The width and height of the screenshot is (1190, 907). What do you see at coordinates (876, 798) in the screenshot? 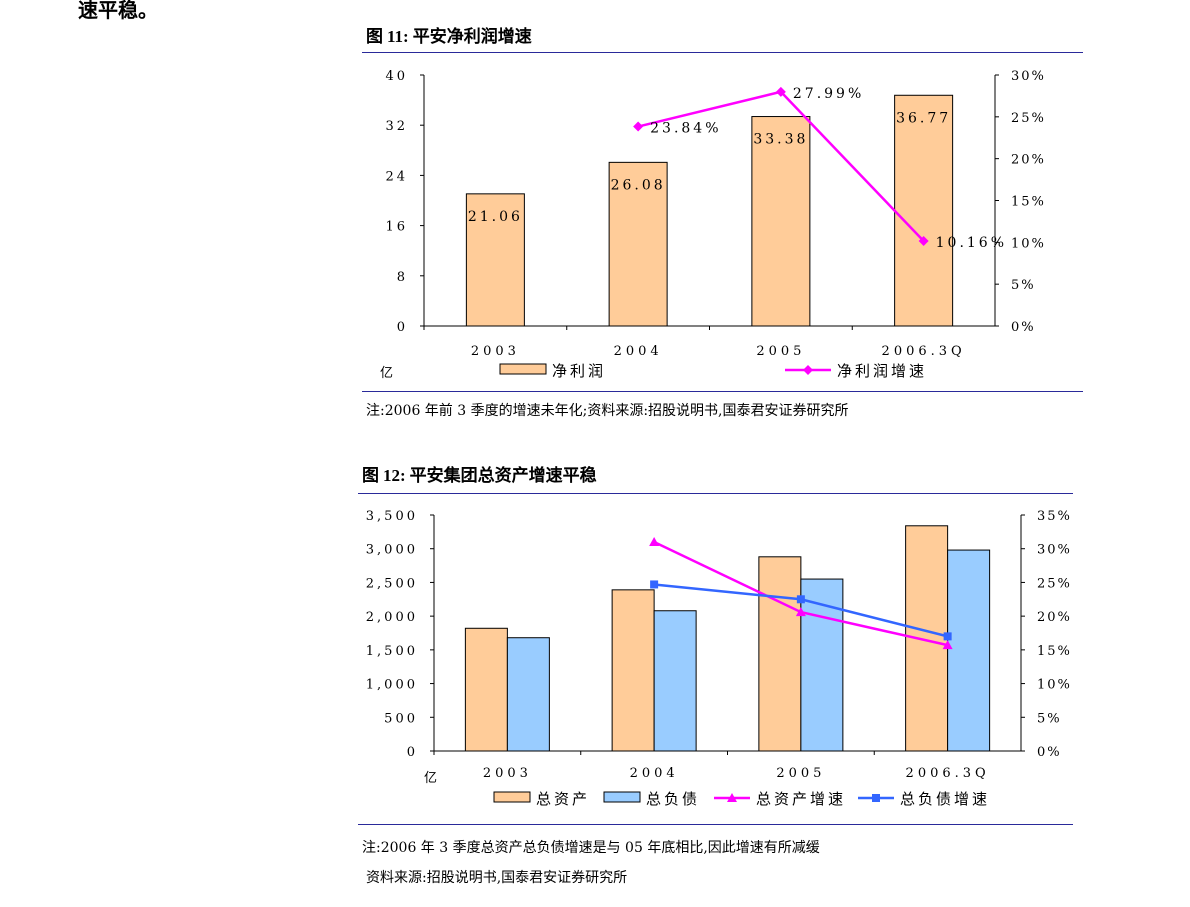
I see `legend-marker-总负债增速` at bounding box center [876, 798].